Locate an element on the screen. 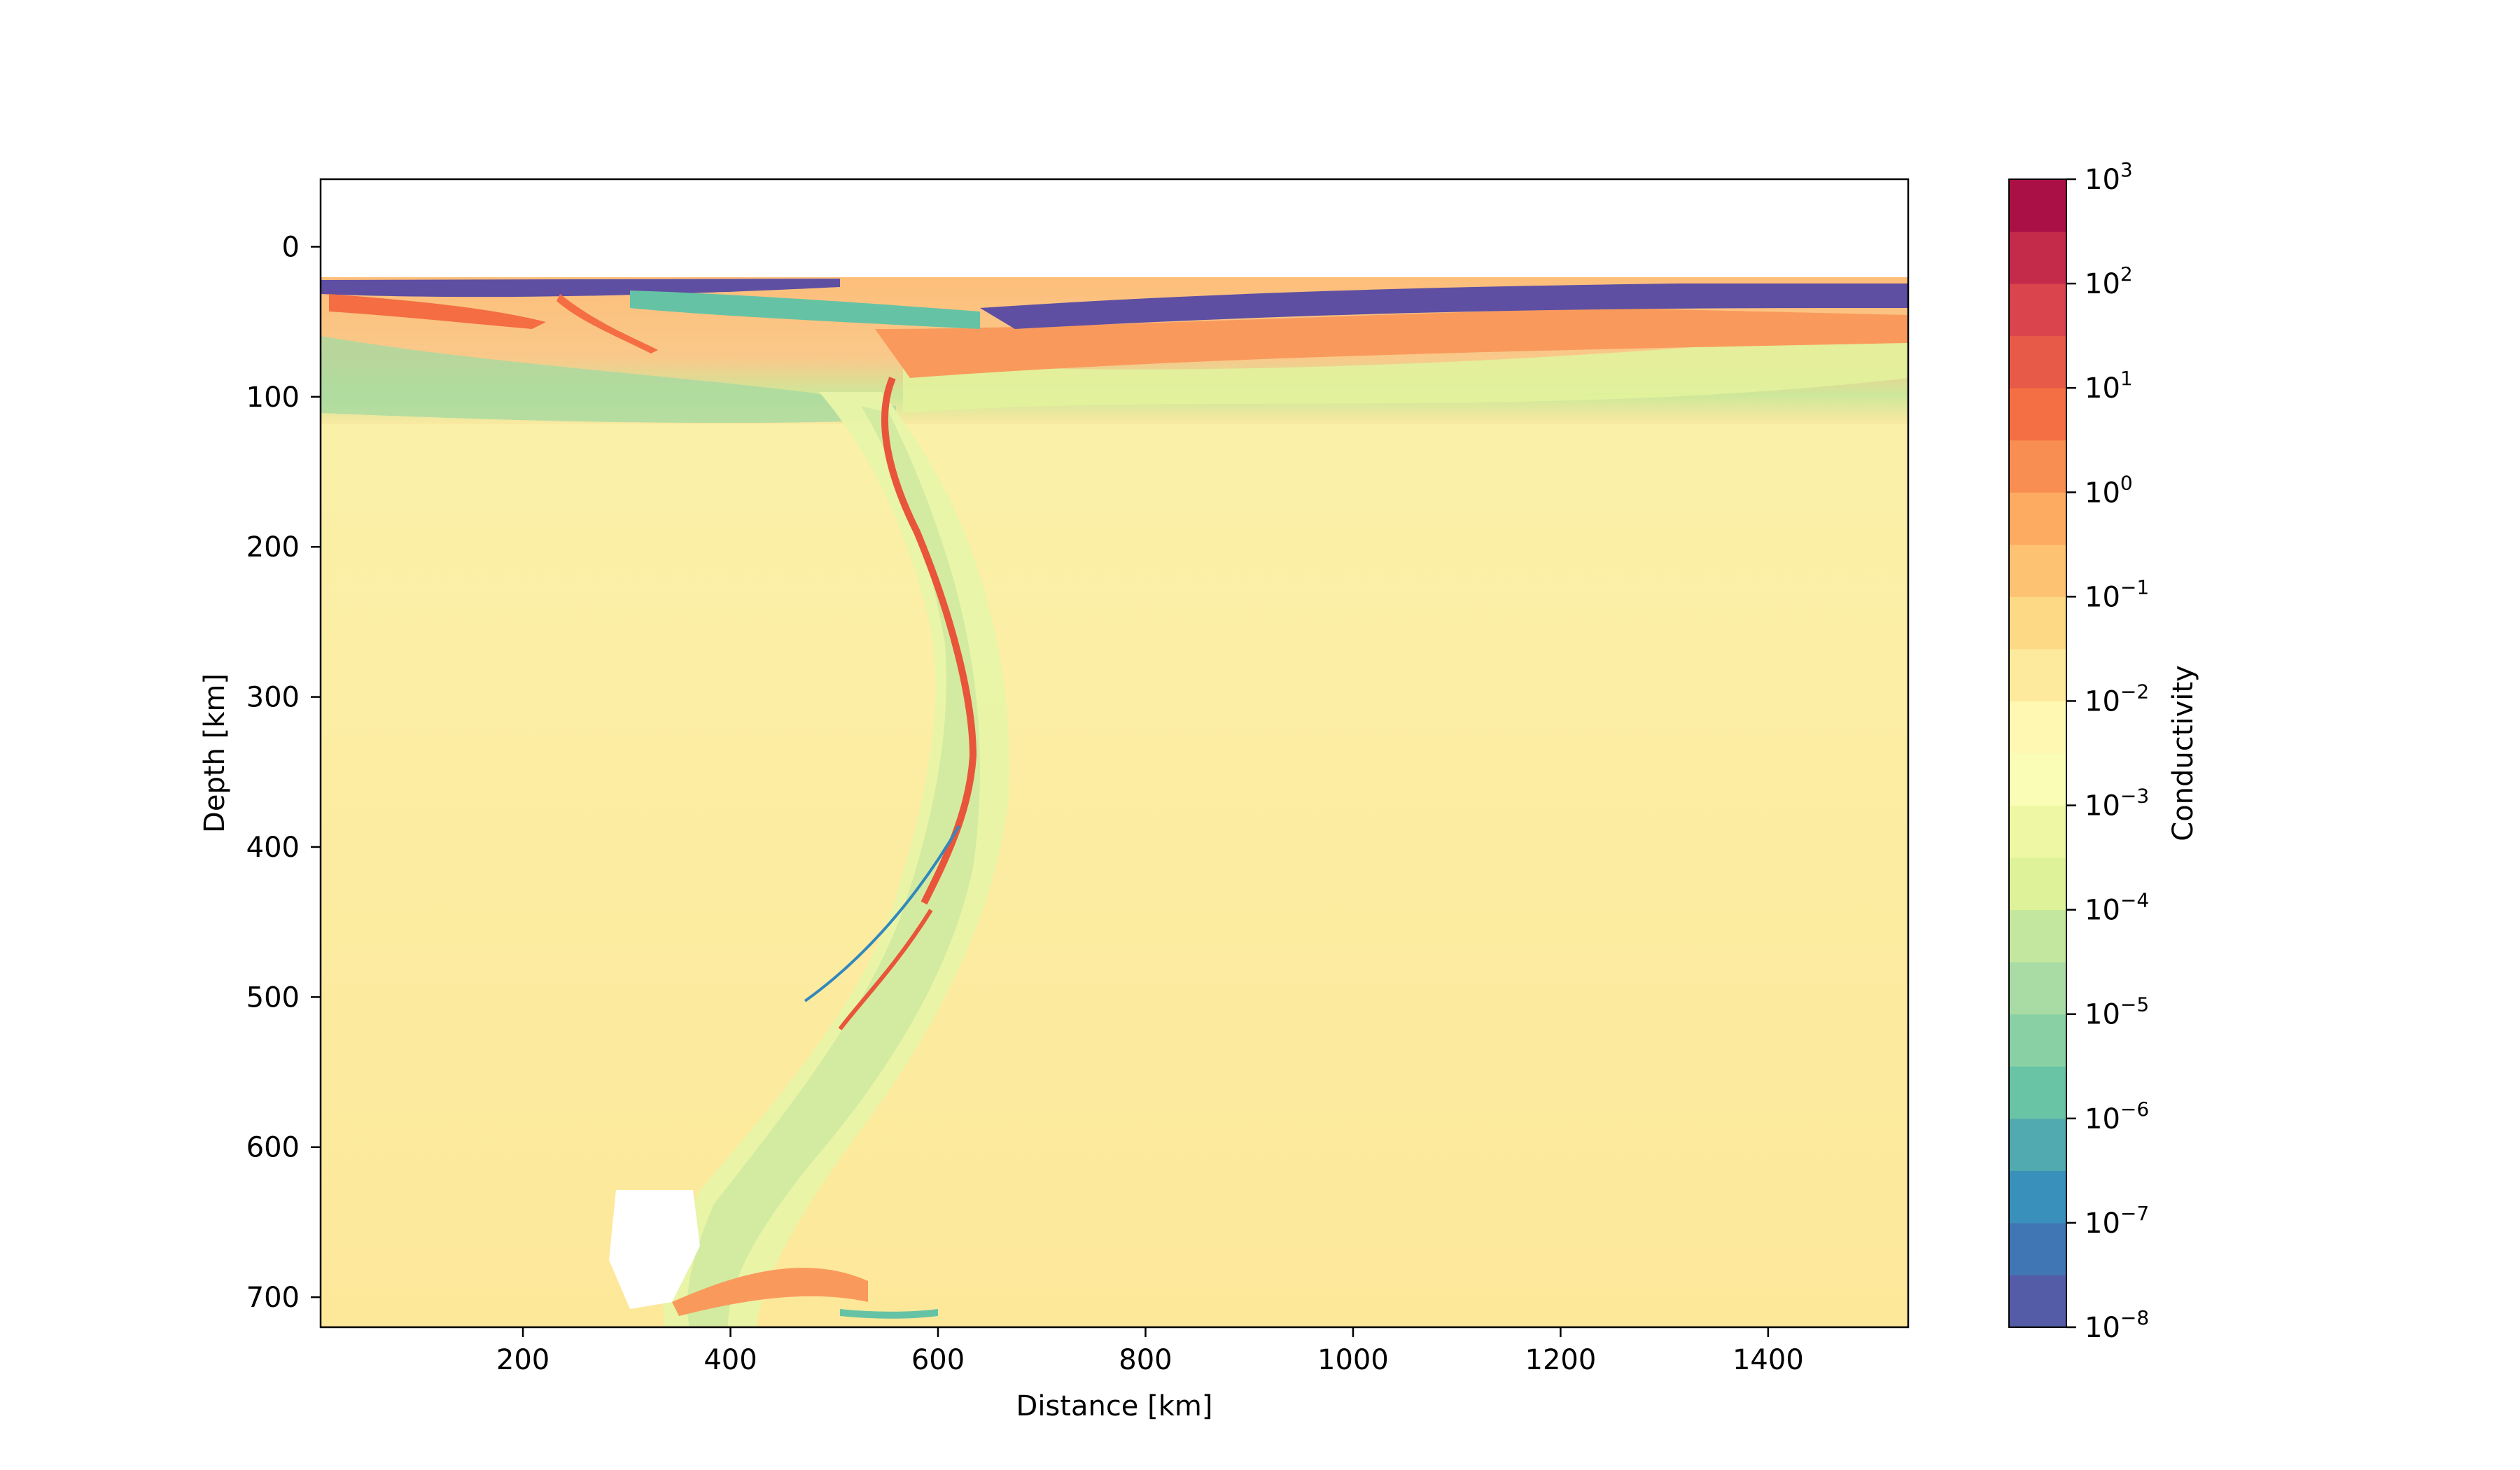  y-tick-label: 300 is located at coordinates (273, 698).